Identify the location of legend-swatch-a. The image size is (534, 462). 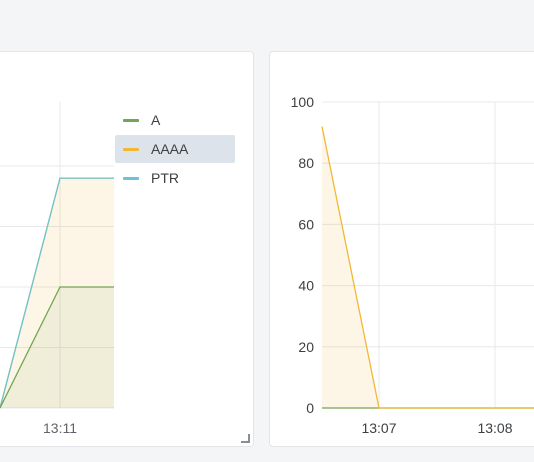
(131, 120).